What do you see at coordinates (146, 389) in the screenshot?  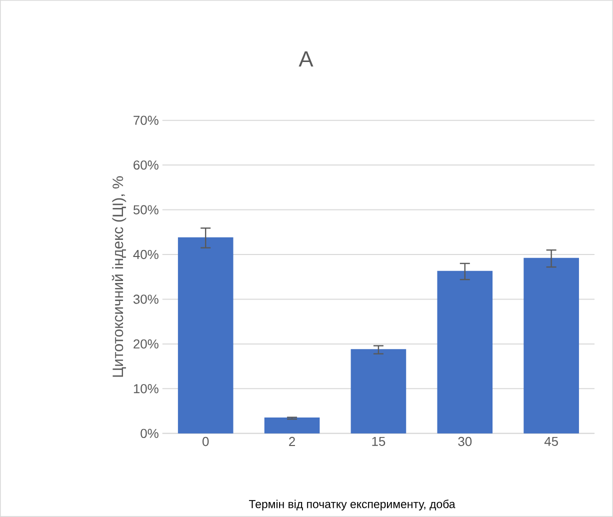 I see `y-tick-label: 10%` at bounding box center [146, 389].